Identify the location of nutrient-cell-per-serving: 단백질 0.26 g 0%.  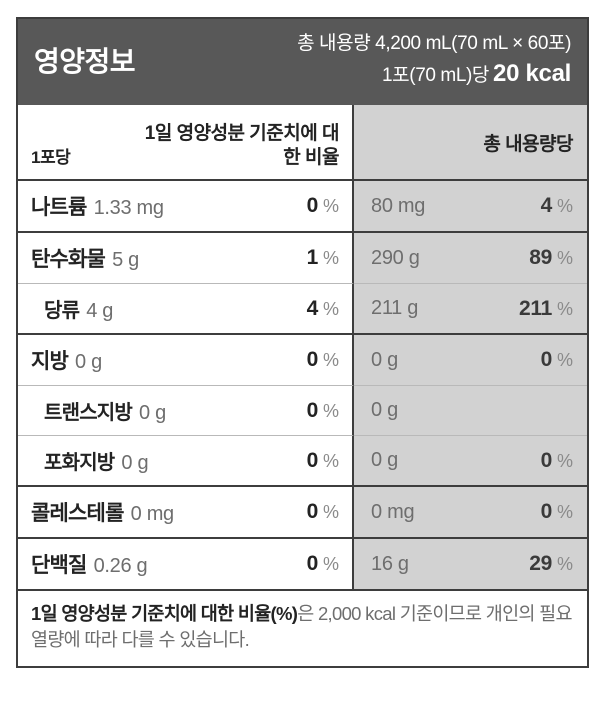
(186, 564).